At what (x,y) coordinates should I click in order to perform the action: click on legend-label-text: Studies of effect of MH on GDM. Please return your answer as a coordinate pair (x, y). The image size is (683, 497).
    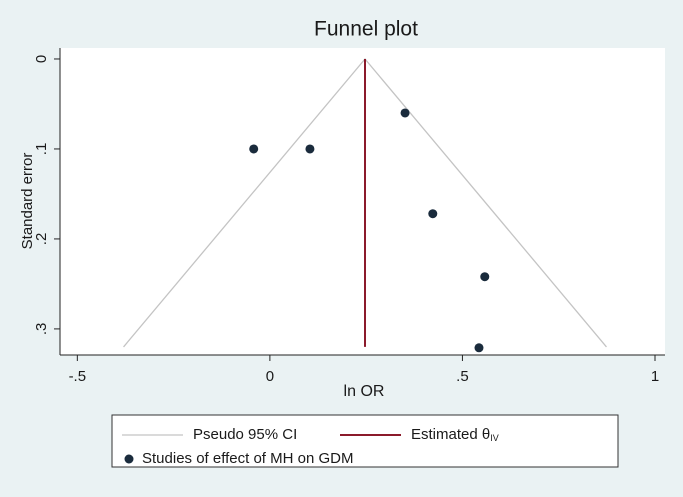
    Looking at the image, I should click on (247, 458).